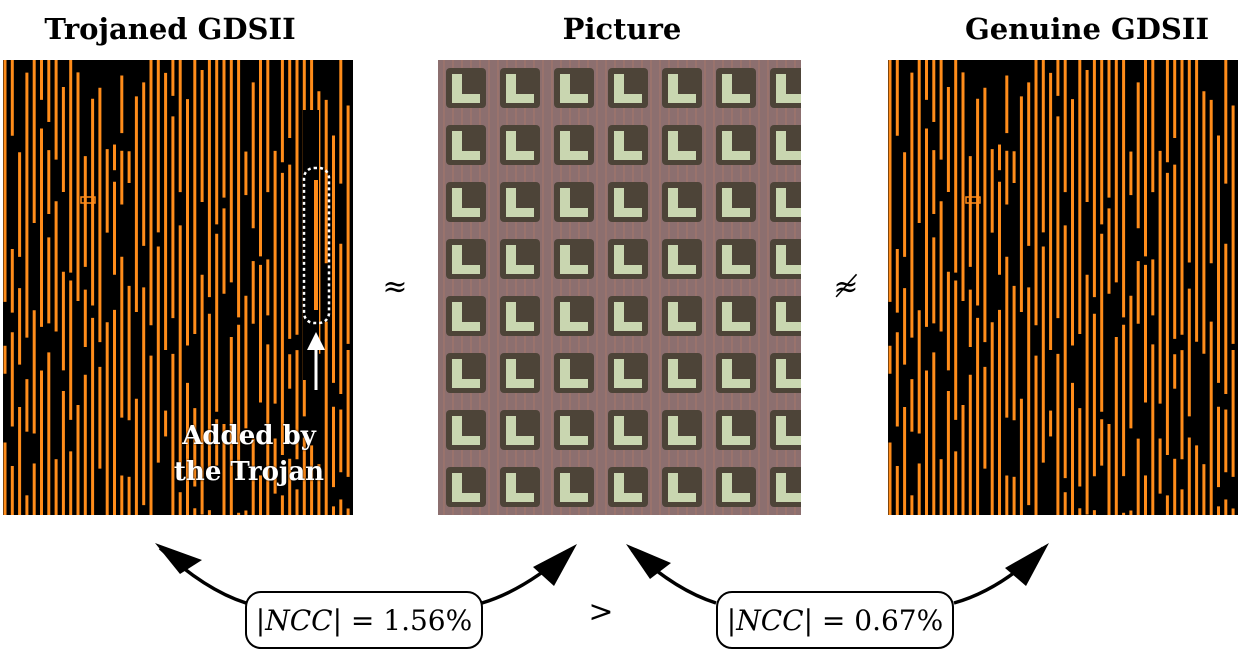 The width and height of the screenshot is (1241, 650). What do you see at coordinates (555, 565) in the screenshot?
I see `arrowhead-picture-left` at bounding box center [555, 565].